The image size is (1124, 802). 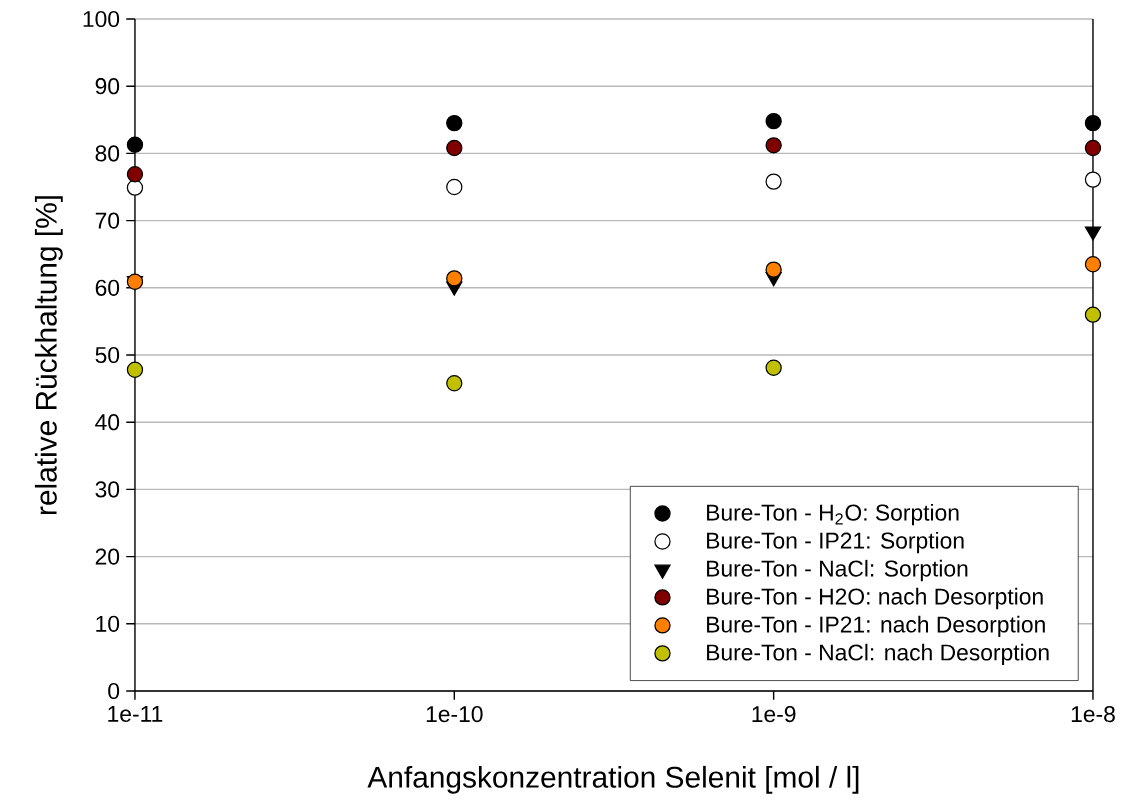 What do you see at coordinates (48, 355) in the screenshot?
I see `y-axis-title: relative Rückhaltung [%]` at bounding box center [48, 355].